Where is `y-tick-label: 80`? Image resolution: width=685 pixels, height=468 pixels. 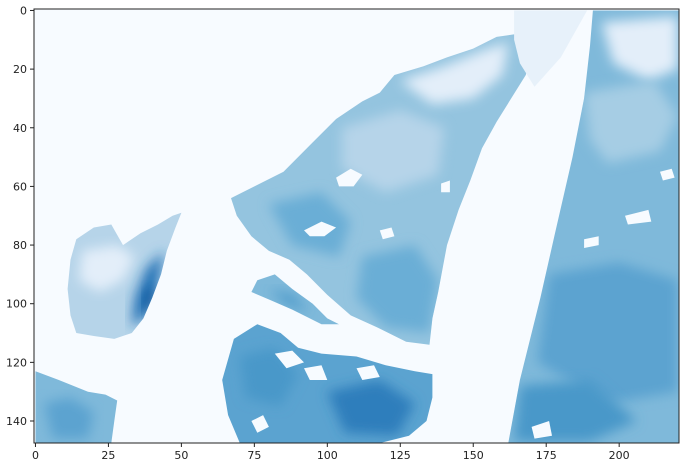 y-tick-label: 80 is located at coordinates (20, 245).